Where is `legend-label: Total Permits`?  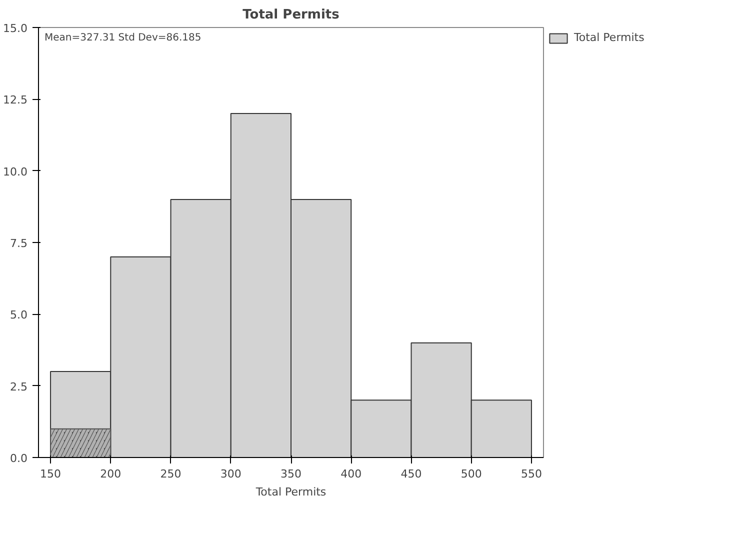
legend-label: Total Permits is located at coordinates (609, 37).